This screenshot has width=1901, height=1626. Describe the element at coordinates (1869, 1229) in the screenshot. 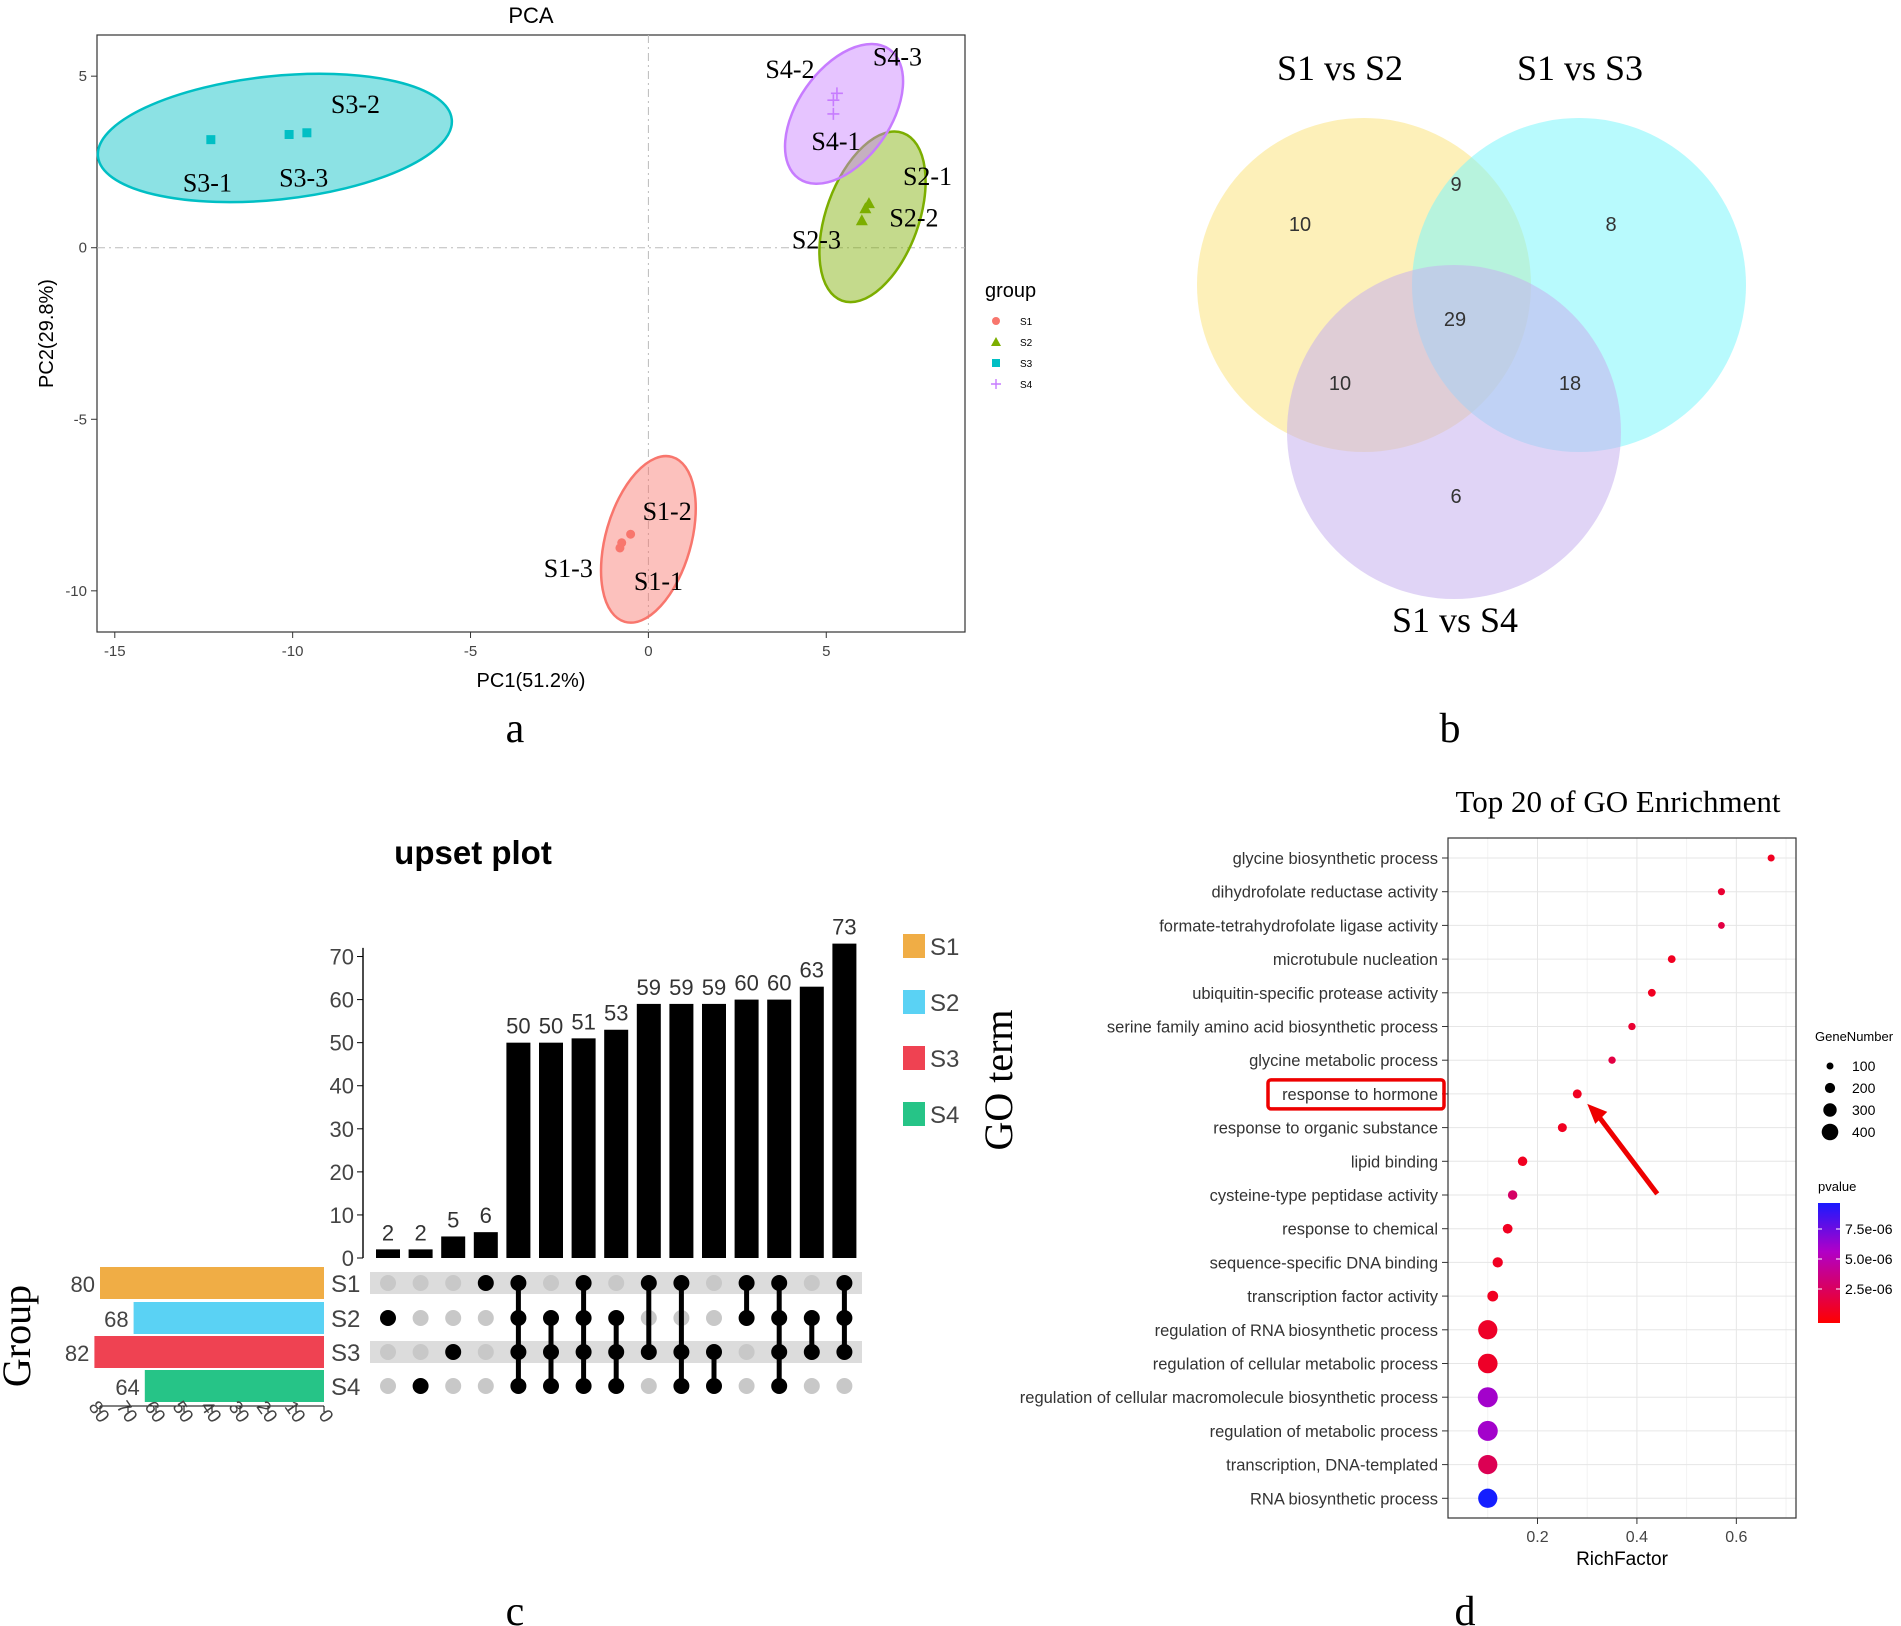

I see `go-color-legend-label: 7.5e-06` at that location.